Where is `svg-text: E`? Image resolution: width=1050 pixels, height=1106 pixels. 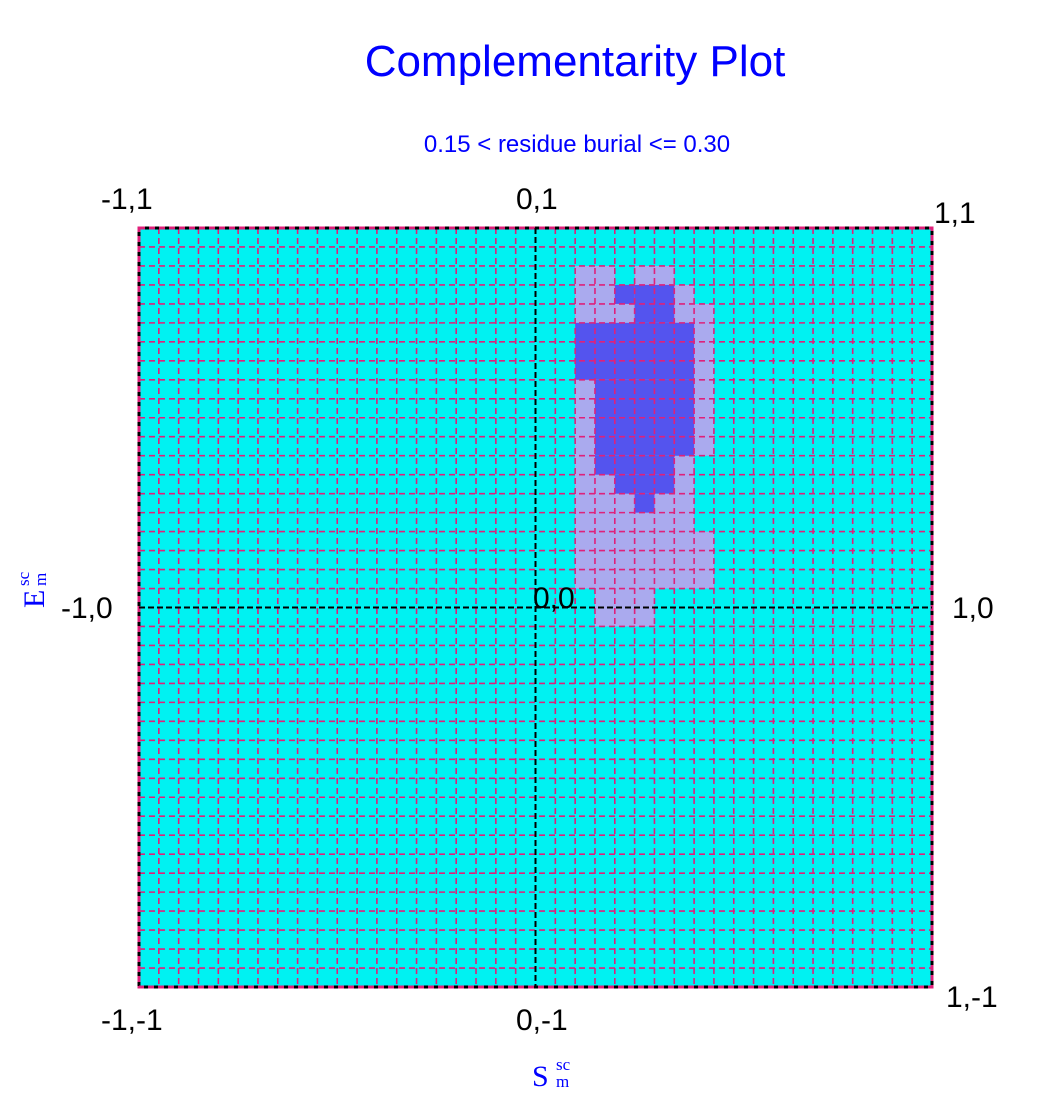
svg-text: E is located at coordinates (34, 599).